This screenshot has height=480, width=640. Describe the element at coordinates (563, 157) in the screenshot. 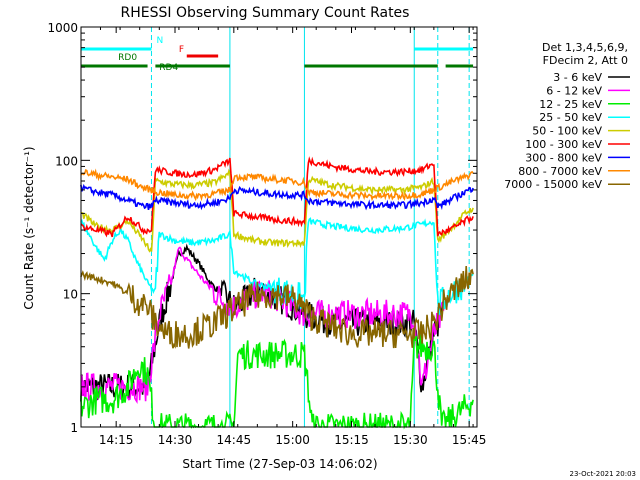

I see `legend-label: 300 - 800 keV` at that location.